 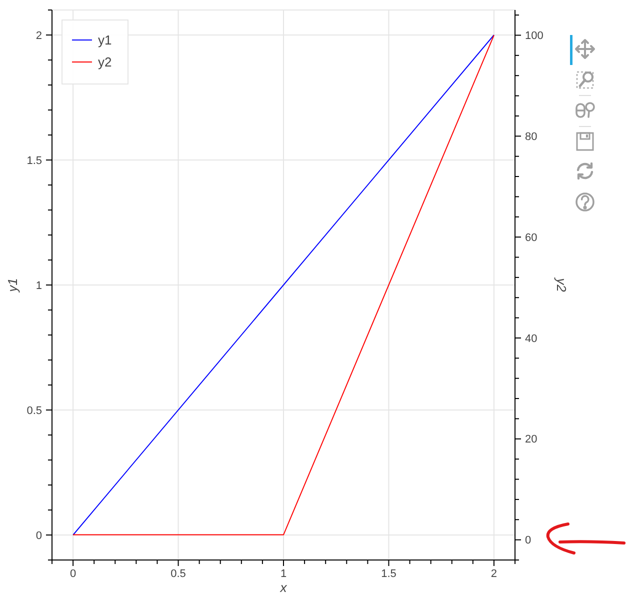 What do you see at coordinates (39, 536) in the screenshot?
I see `y-tick-label: 0` at bounding box center [39, 536].